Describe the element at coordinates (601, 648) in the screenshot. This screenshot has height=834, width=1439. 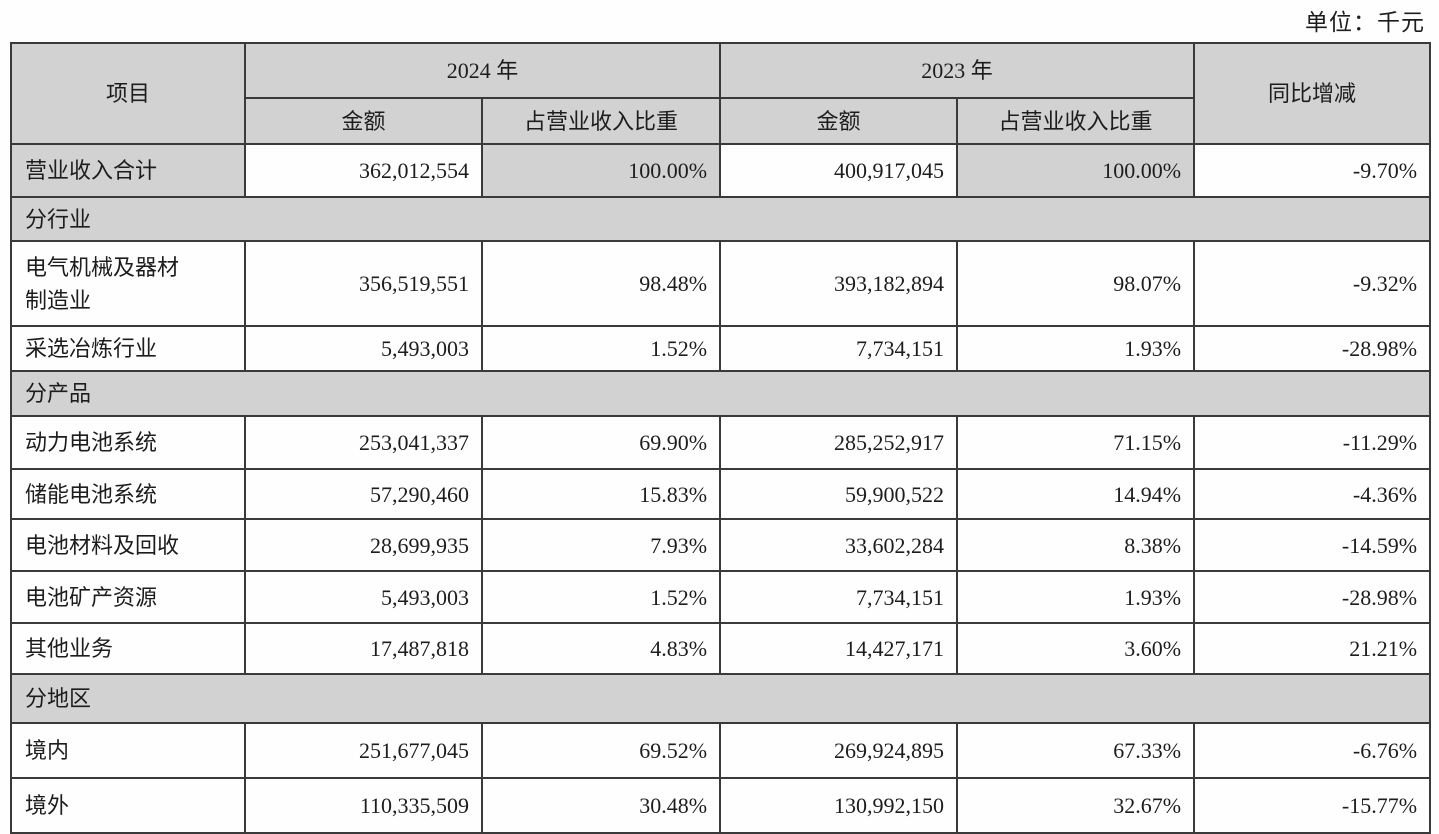
I see `pct-2024: 4.83%` at that location.